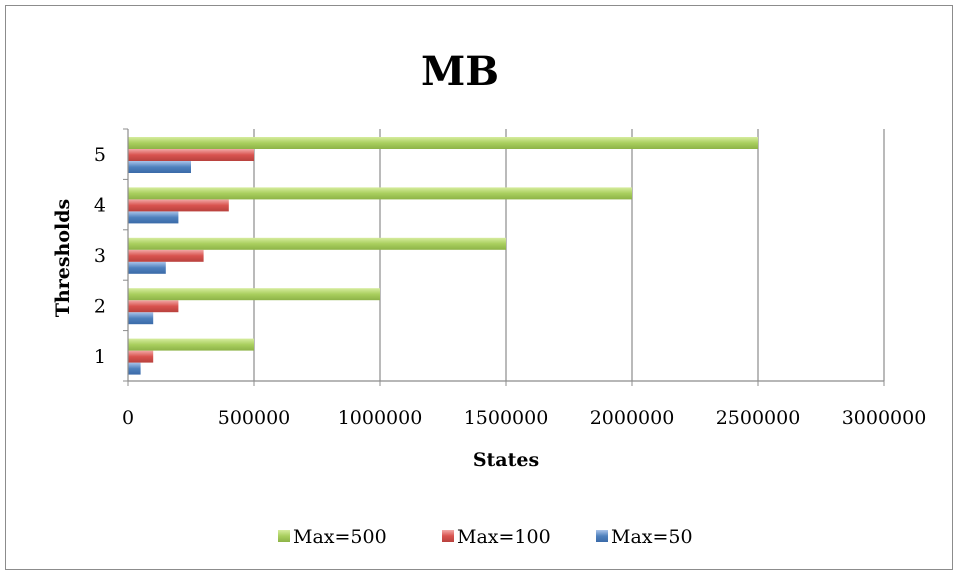 This screenshot has height=576, width=959. I want to click on x-tick-label: 2000000, so click(632, 418).